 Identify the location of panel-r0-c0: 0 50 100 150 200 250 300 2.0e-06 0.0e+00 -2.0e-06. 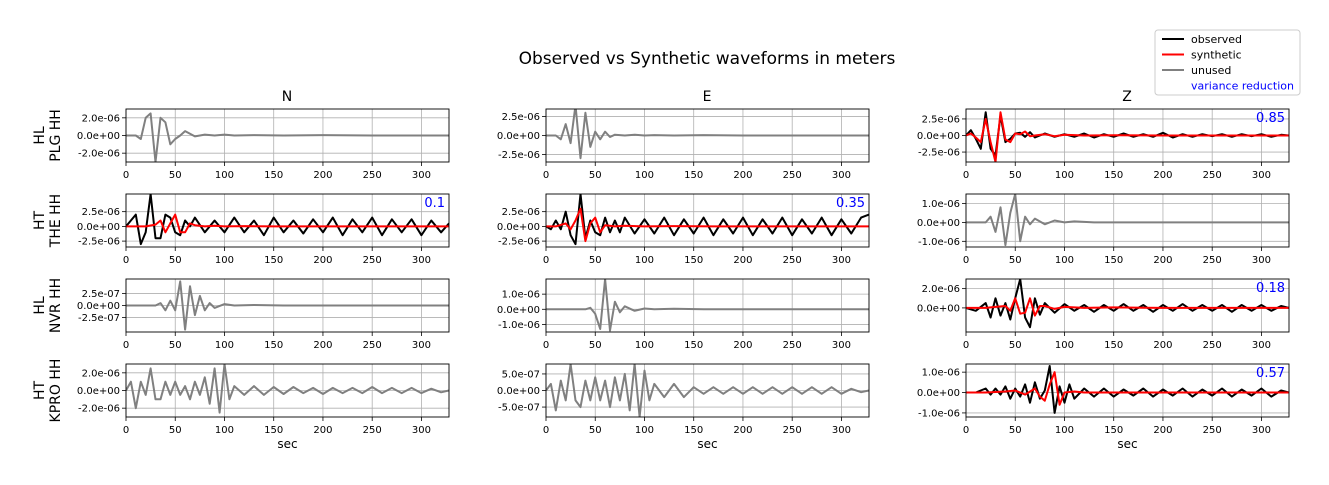
(263, 144).